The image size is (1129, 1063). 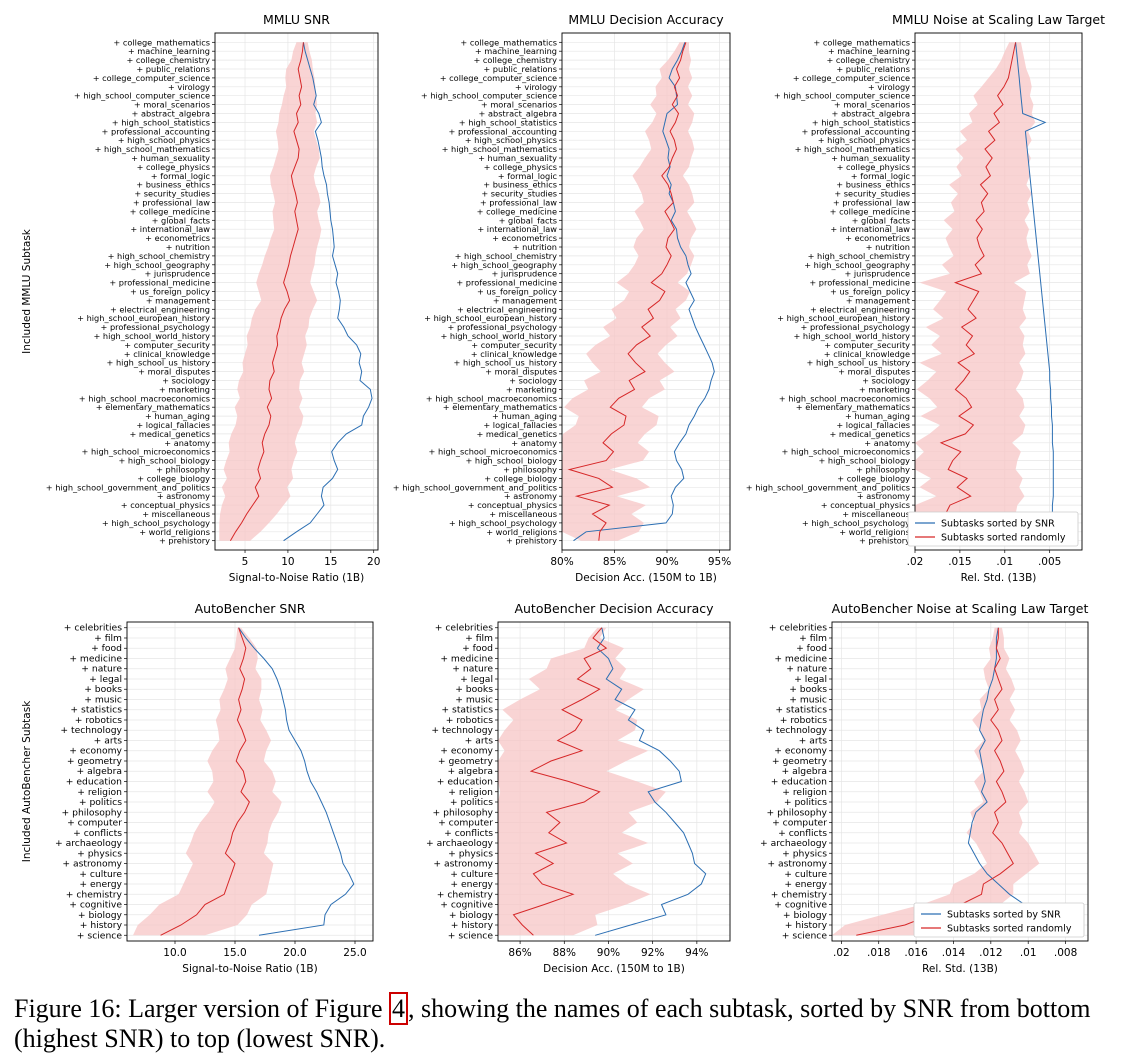 What do you see at coordinates (464, 628) in the screenshot?
I see `y-tick-label: + celebrities` at bounding box center [464, 628].